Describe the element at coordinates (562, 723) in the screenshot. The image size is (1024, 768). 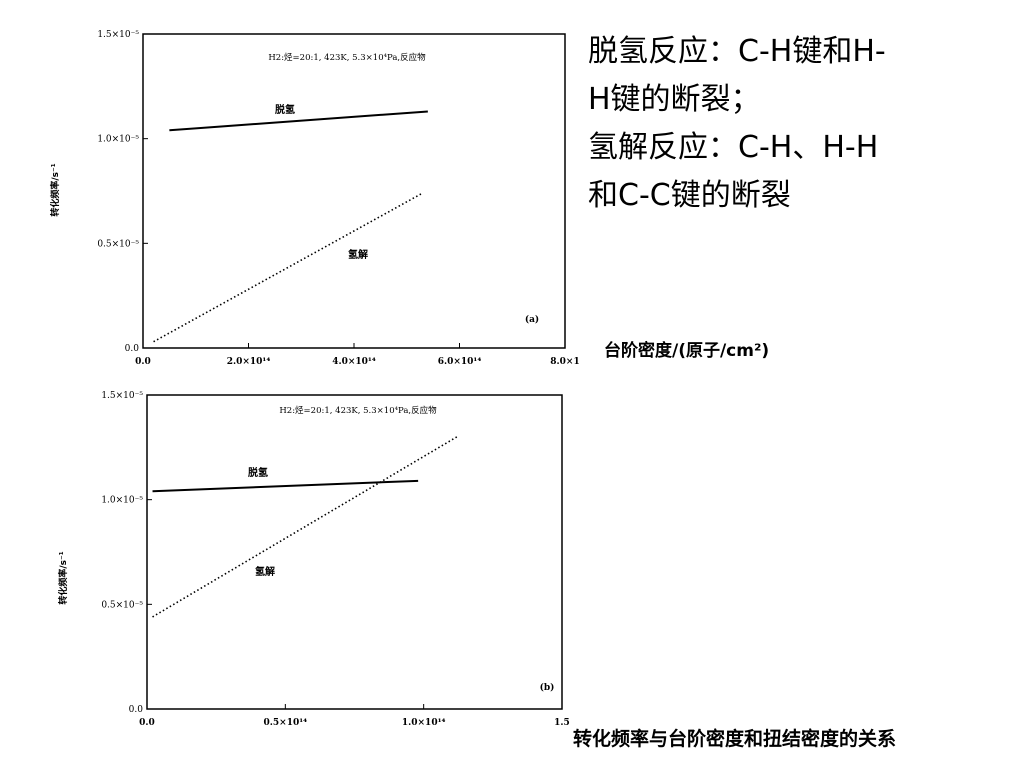
I see `x-tick-label: 1.5` at that location.